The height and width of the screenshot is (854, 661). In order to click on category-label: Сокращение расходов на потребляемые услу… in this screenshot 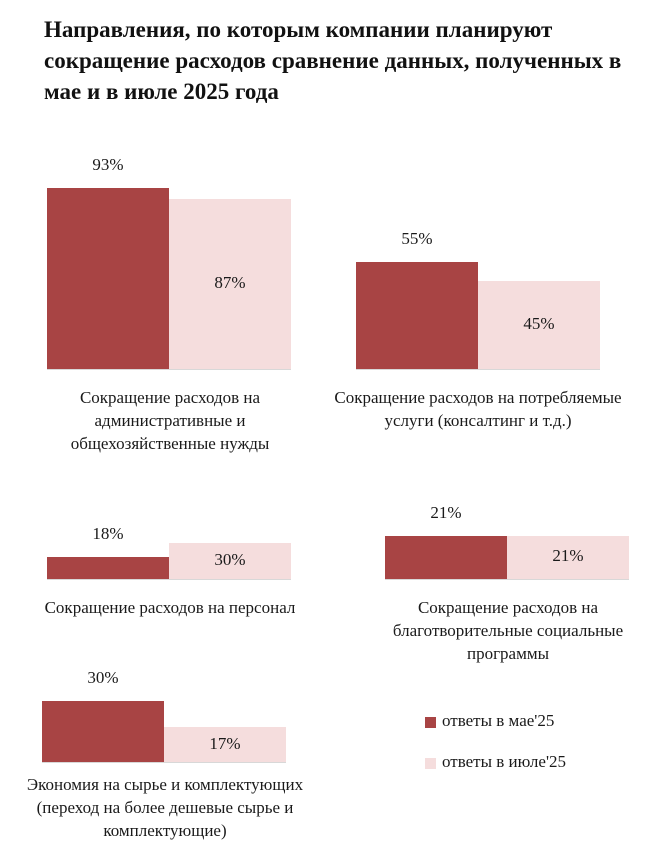, I will do `click(478, 409)`.